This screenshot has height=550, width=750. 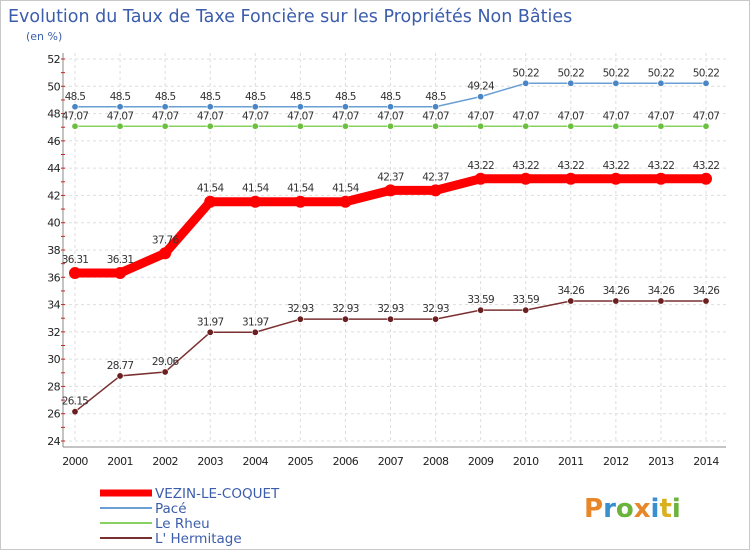 I want to click on x-tick-label: 2010, so click(x=526, y=461).